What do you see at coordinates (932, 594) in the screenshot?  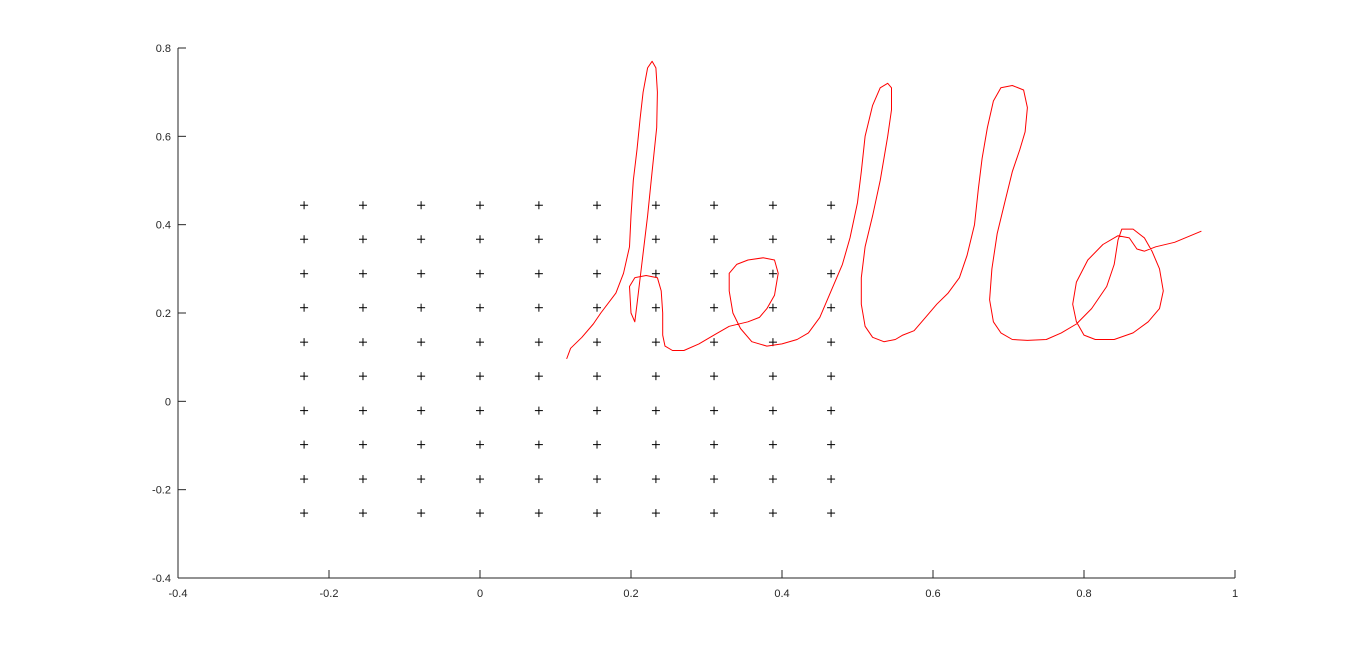 I see `x-tick-label: 0.6` at bounding box center [932, 594].